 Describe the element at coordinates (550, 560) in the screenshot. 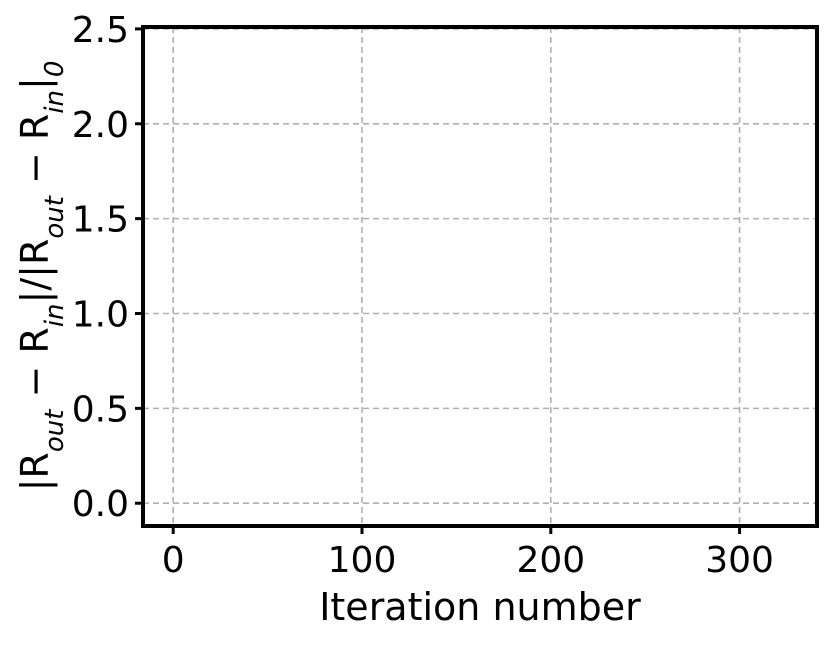

I see `x-tick-label: 200` at that location.